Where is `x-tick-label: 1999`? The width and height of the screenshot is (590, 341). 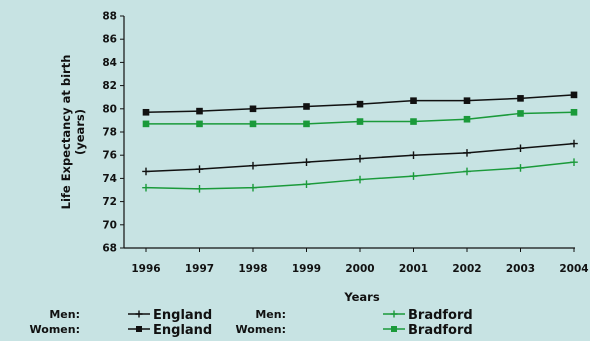 x-tick-label: 1999 is located at coordinates (306, 269).